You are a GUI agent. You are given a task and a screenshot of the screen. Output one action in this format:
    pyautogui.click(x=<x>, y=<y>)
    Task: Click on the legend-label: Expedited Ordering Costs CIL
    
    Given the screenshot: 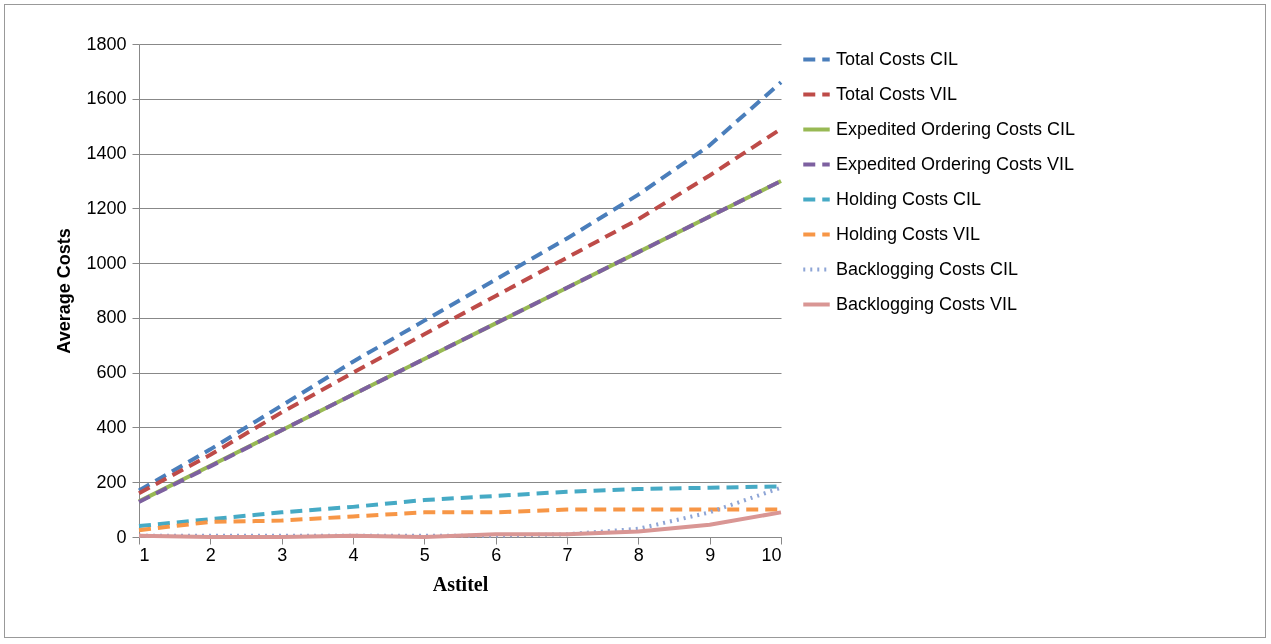 What is the action you would take?
    pyautogui.click(x=956, y=128)
    